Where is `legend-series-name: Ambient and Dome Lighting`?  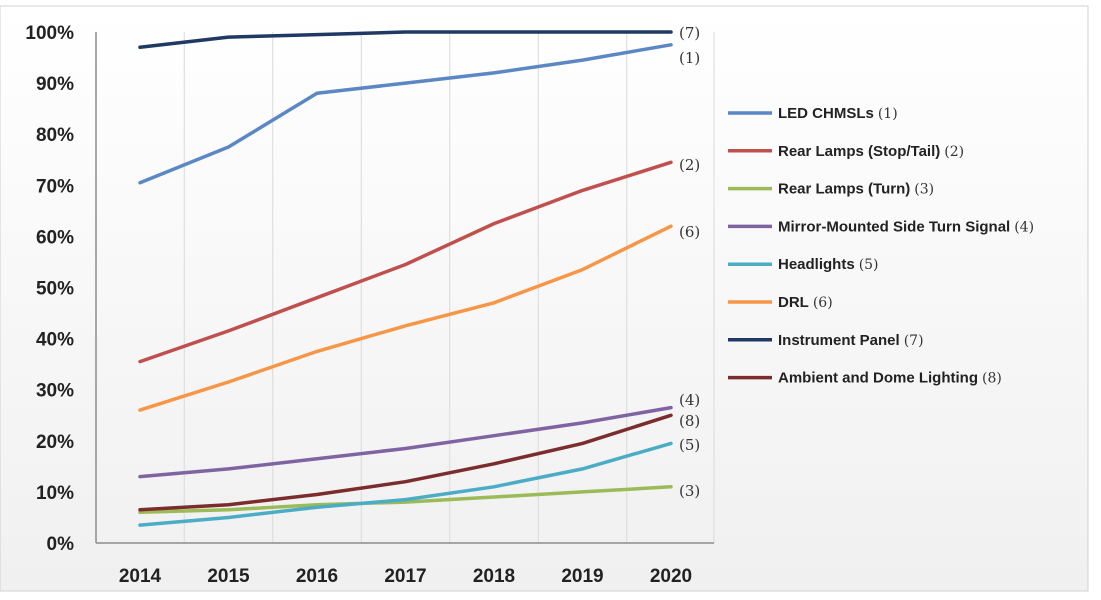 legend-series-name: Ambient and Dome Lighting is located at coordinates (878, 378).